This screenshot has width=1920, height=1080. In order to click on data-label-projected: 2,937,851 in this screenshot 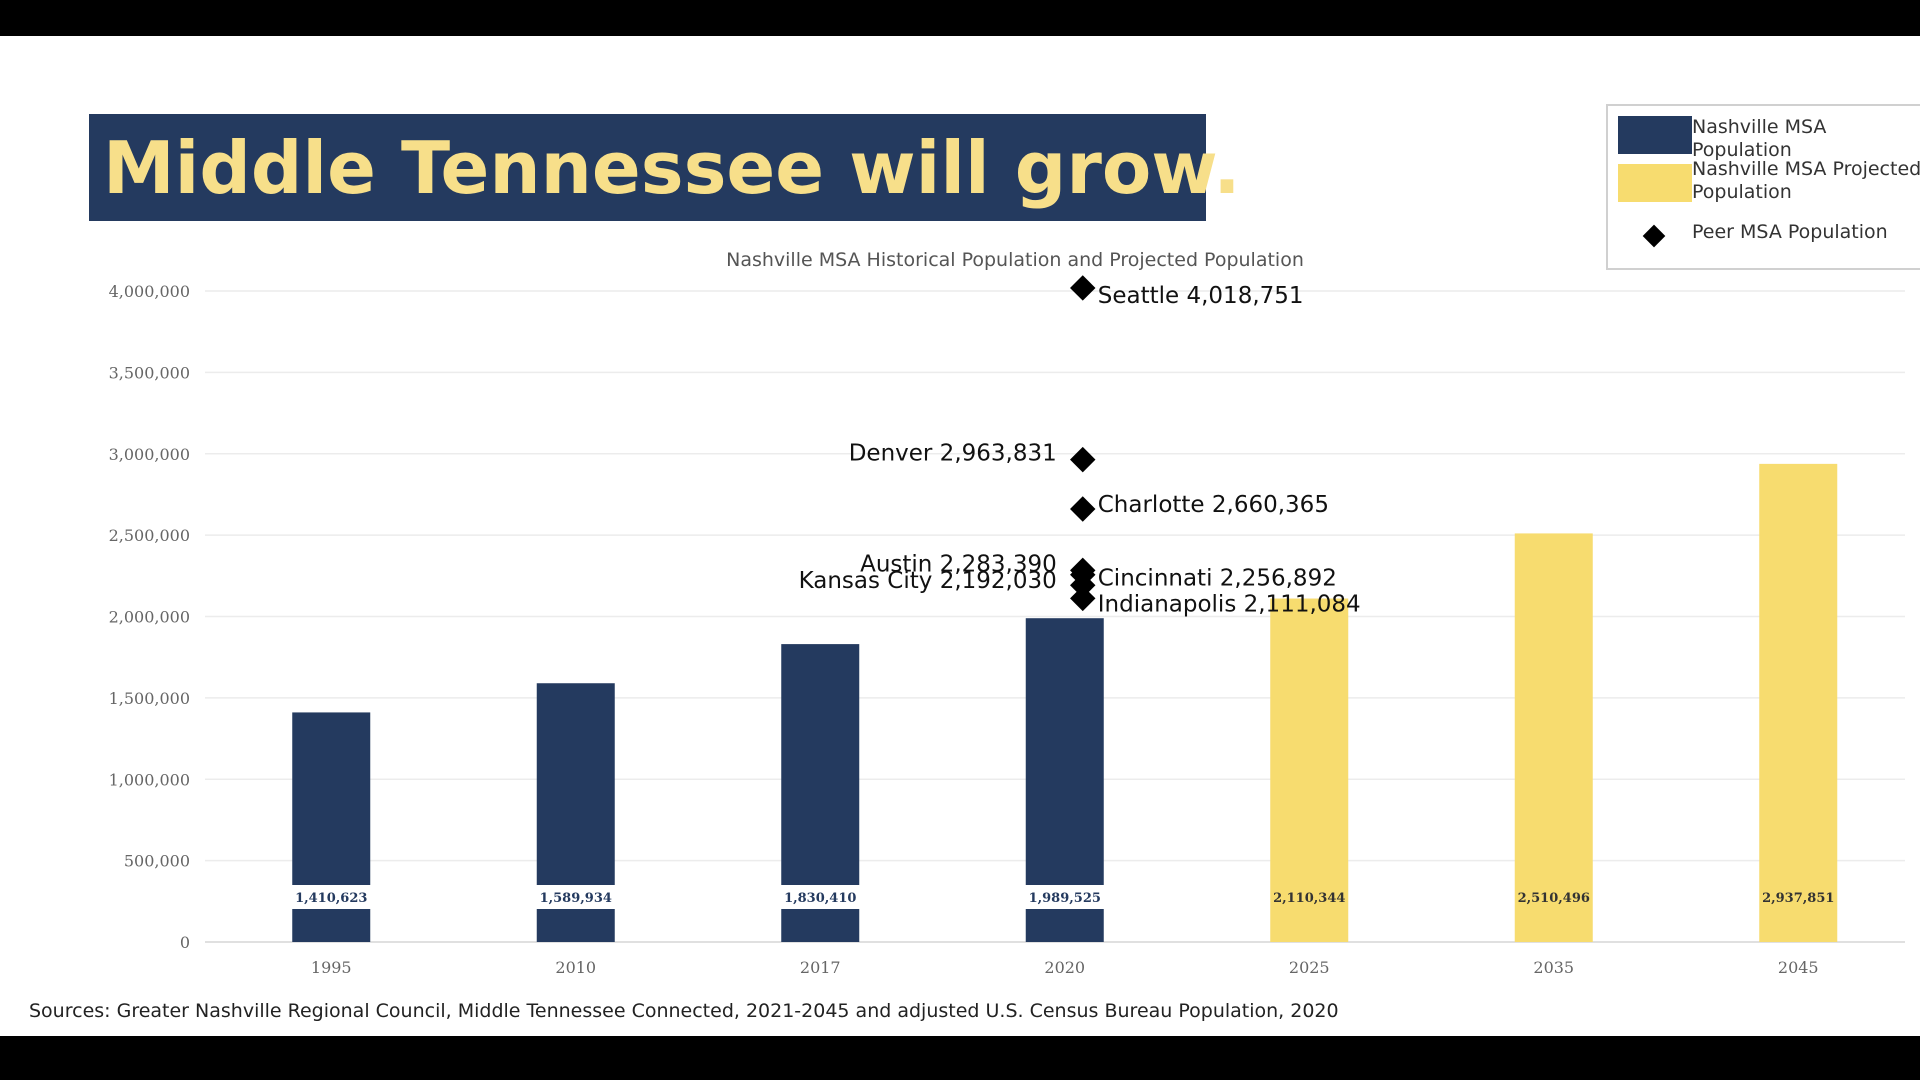, I will do `click(1798, 898)`.